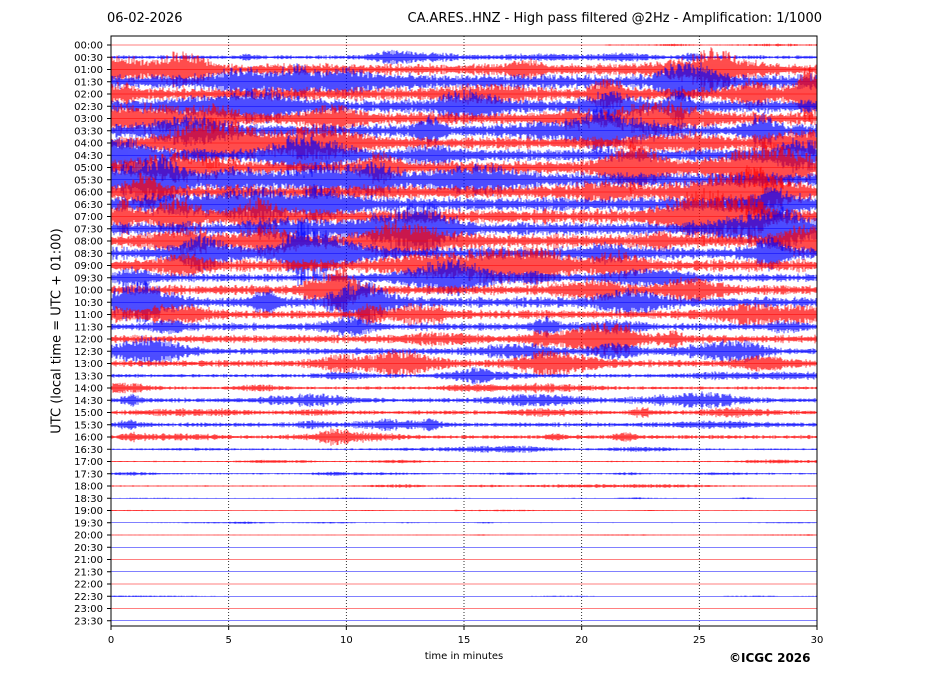  I want to click on y-tick-label: 14:00, so click(88, 389).